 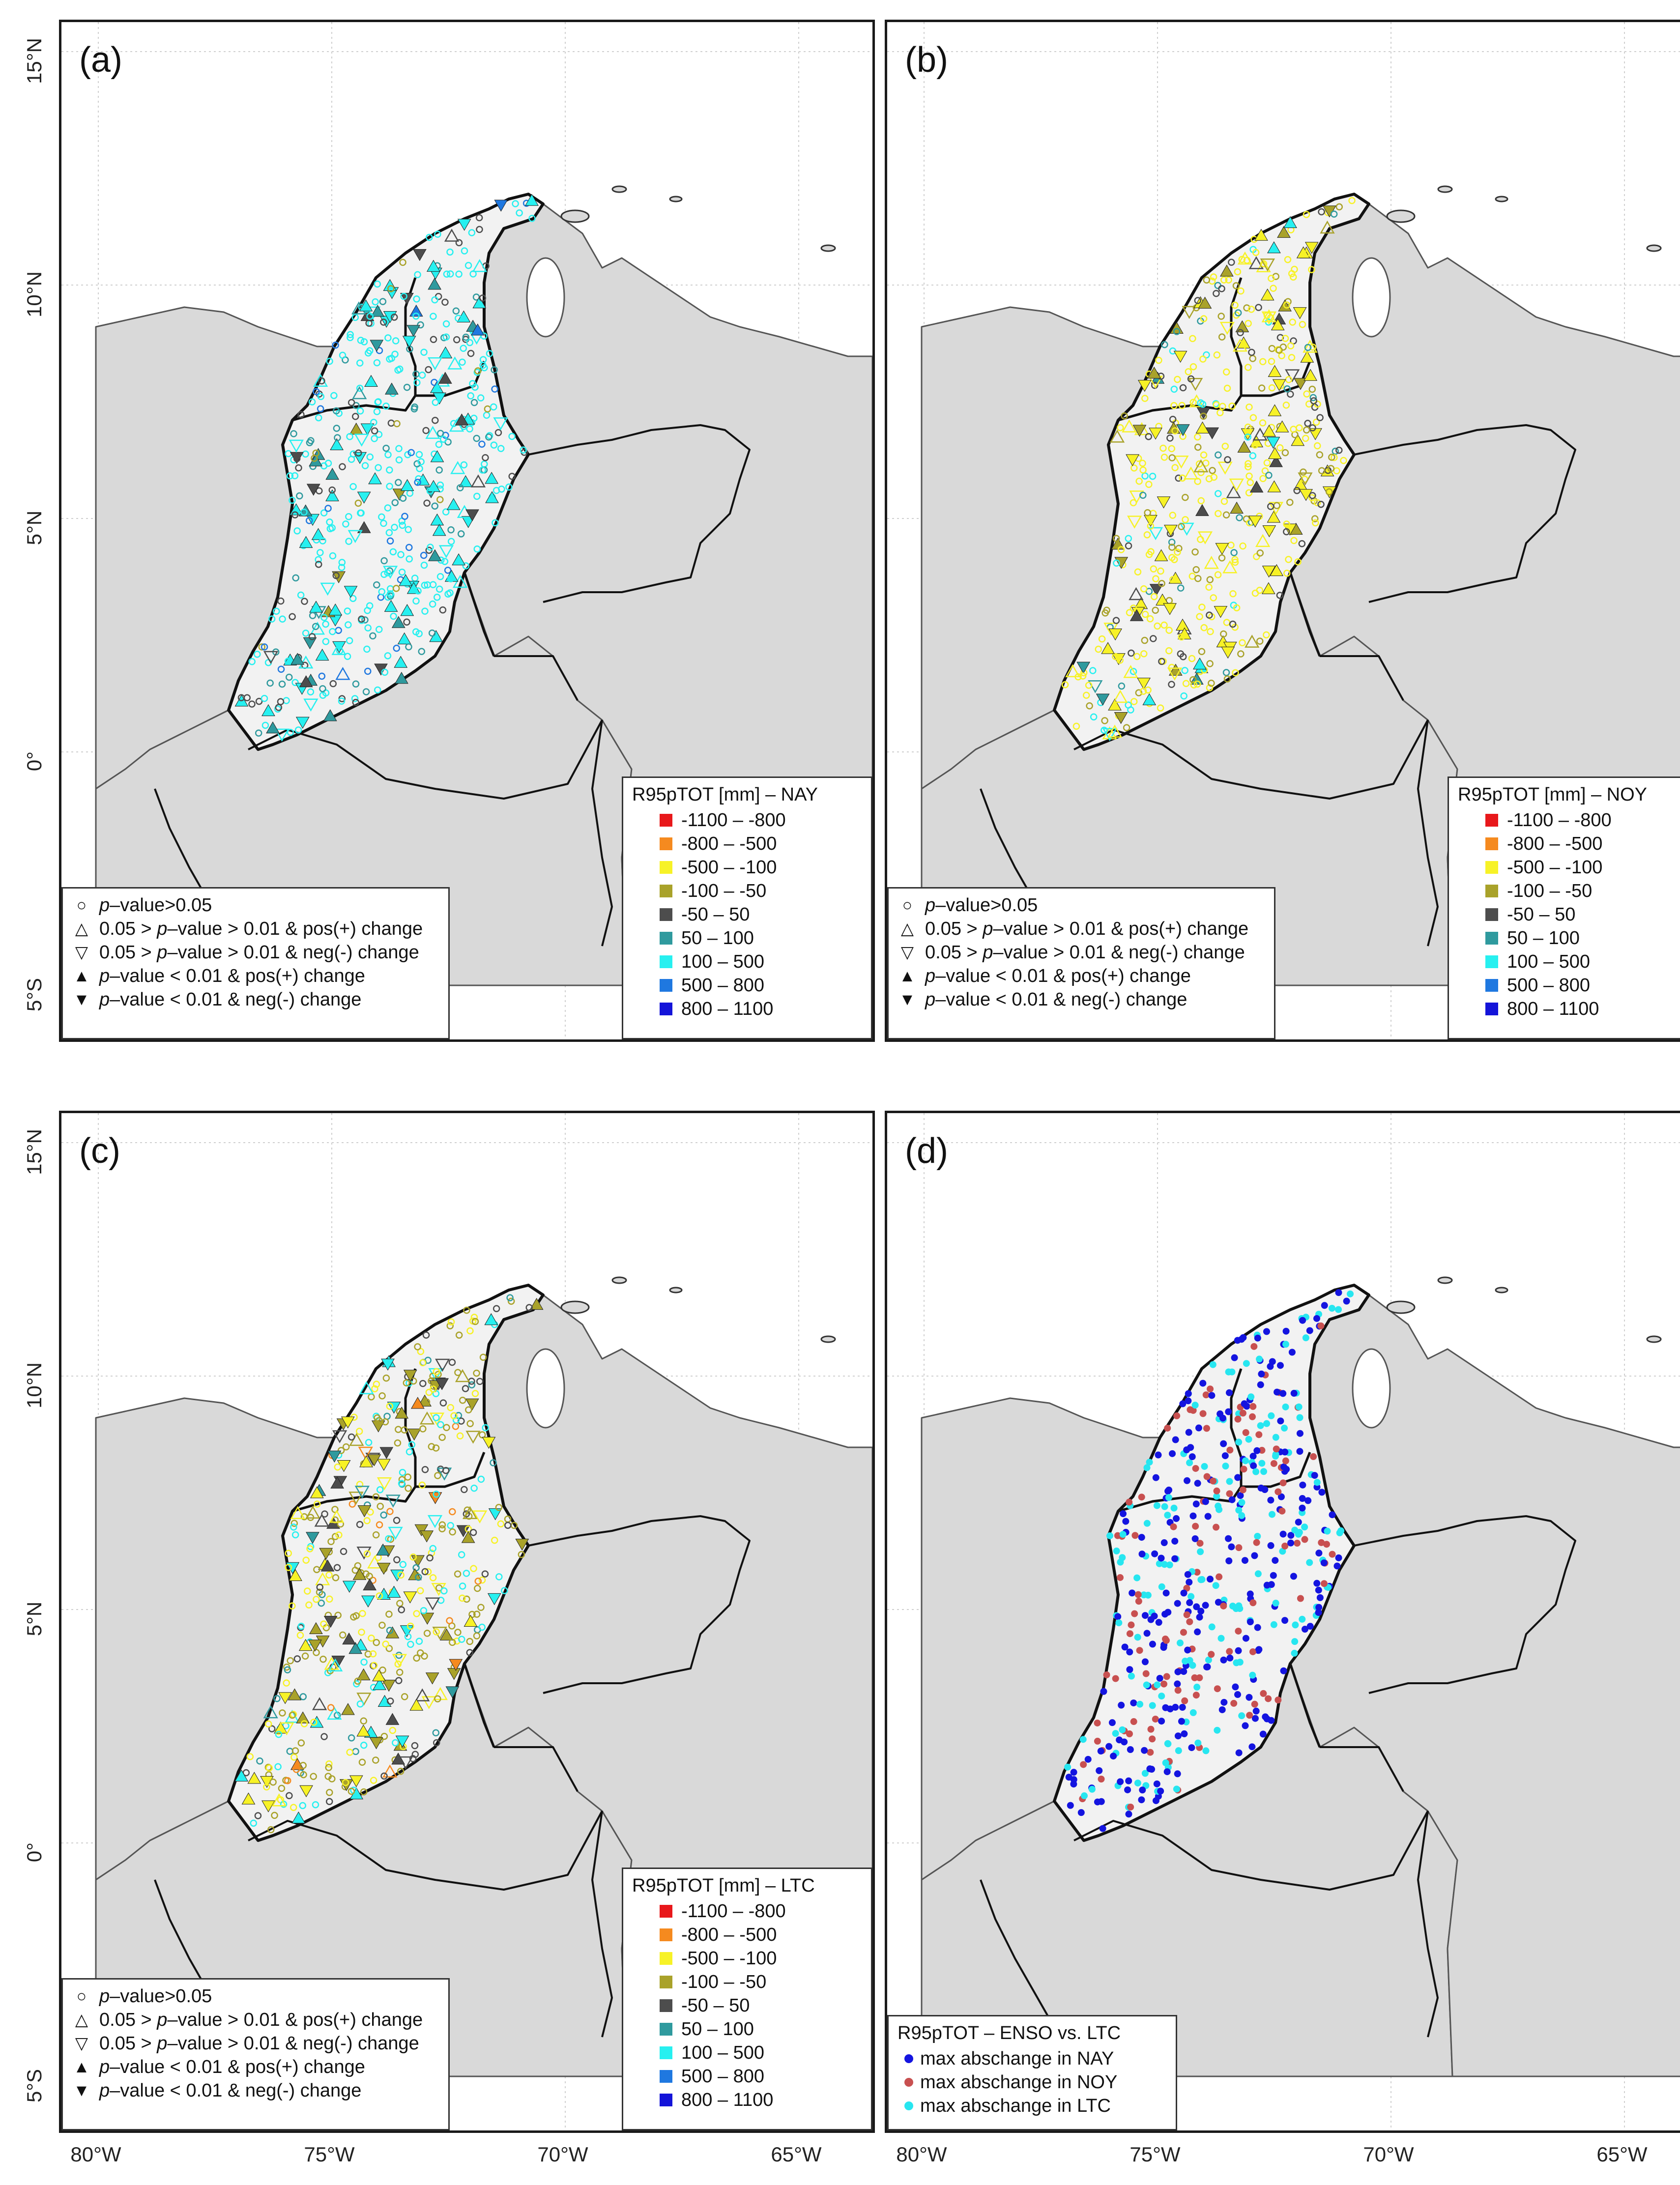 What do you see at coordinates (717, 938) in the screenshot?
I see `class-label: 50 – 100` at bounding box center [717, 938].